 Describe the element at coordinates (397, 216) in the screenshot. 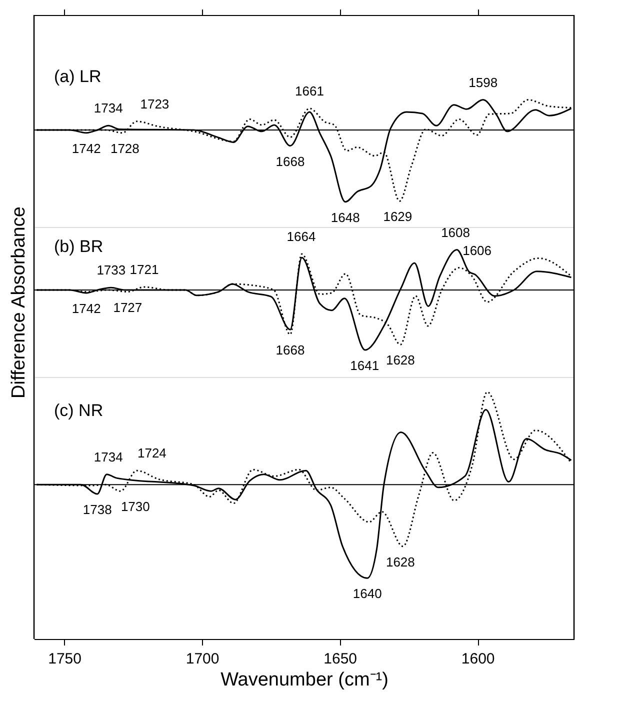

I see `annotation: 1629` at that location.